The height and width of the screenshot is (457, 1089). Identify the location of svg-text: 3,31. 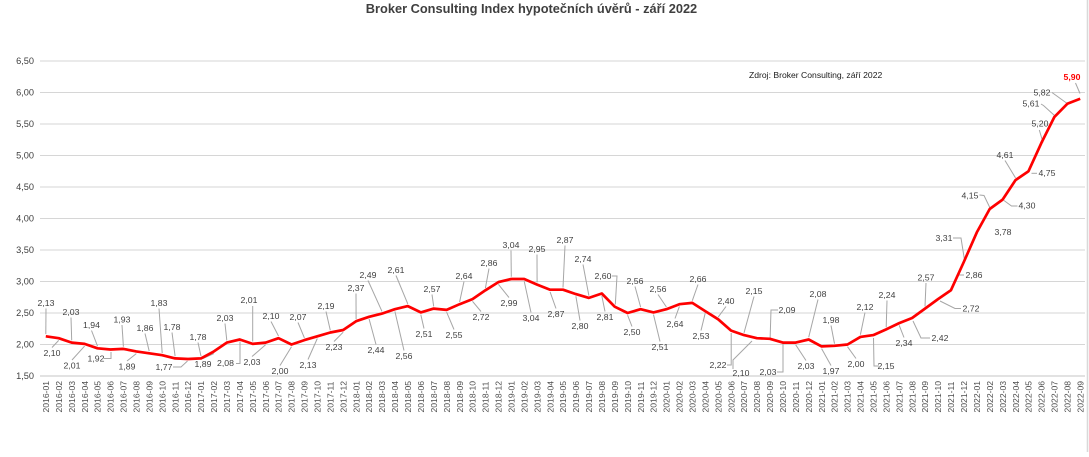
(944, 238).